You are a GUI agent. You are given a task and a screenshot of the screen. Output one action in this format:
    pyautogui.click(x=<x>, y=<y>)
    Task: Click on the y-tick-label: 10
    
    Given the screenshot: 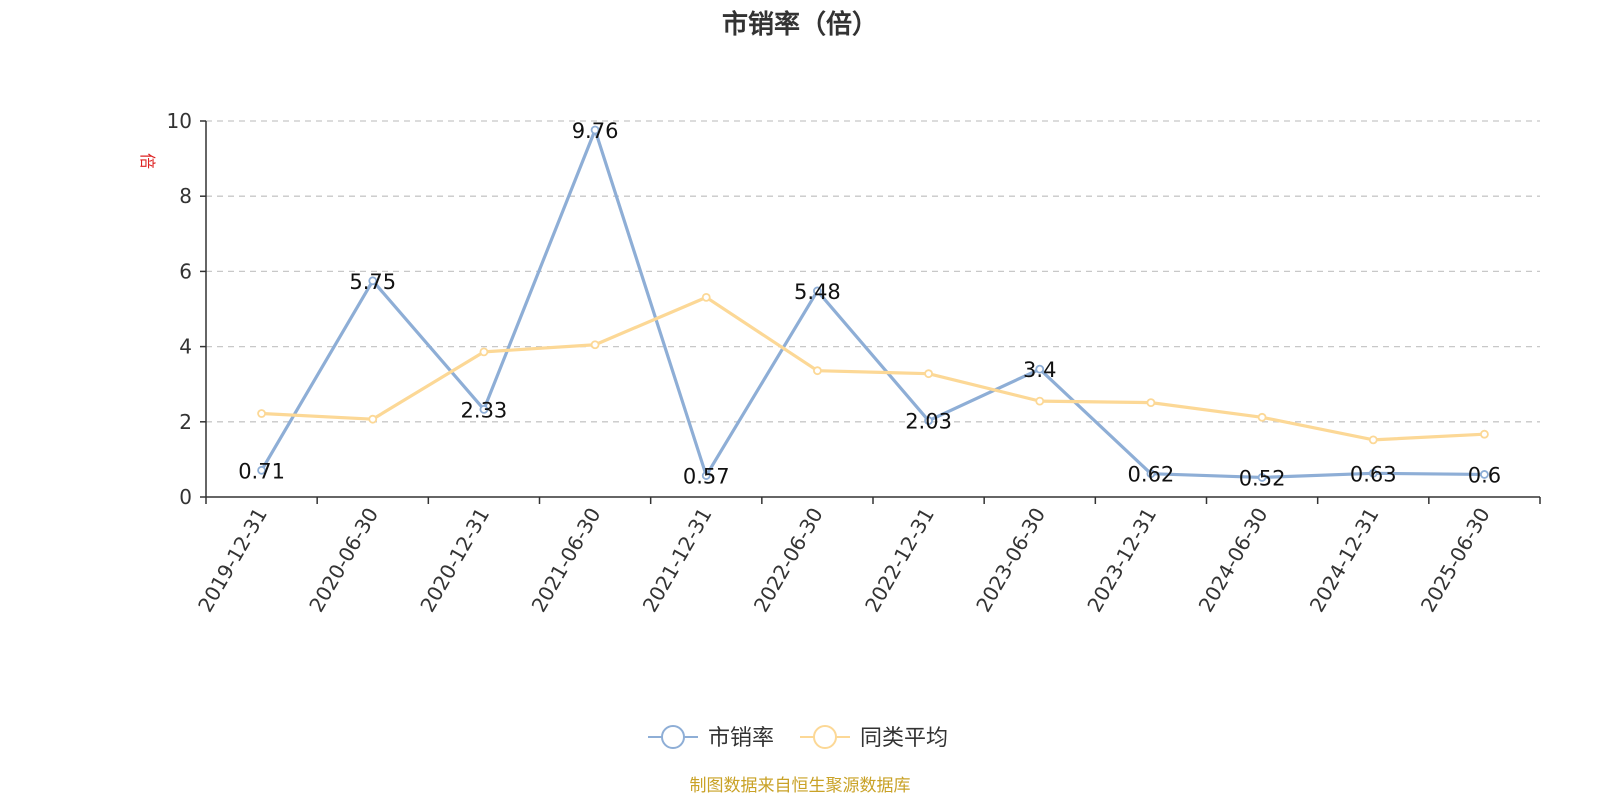 What is the action you would take?
    pyautogui.click(x=179, y=121)
    